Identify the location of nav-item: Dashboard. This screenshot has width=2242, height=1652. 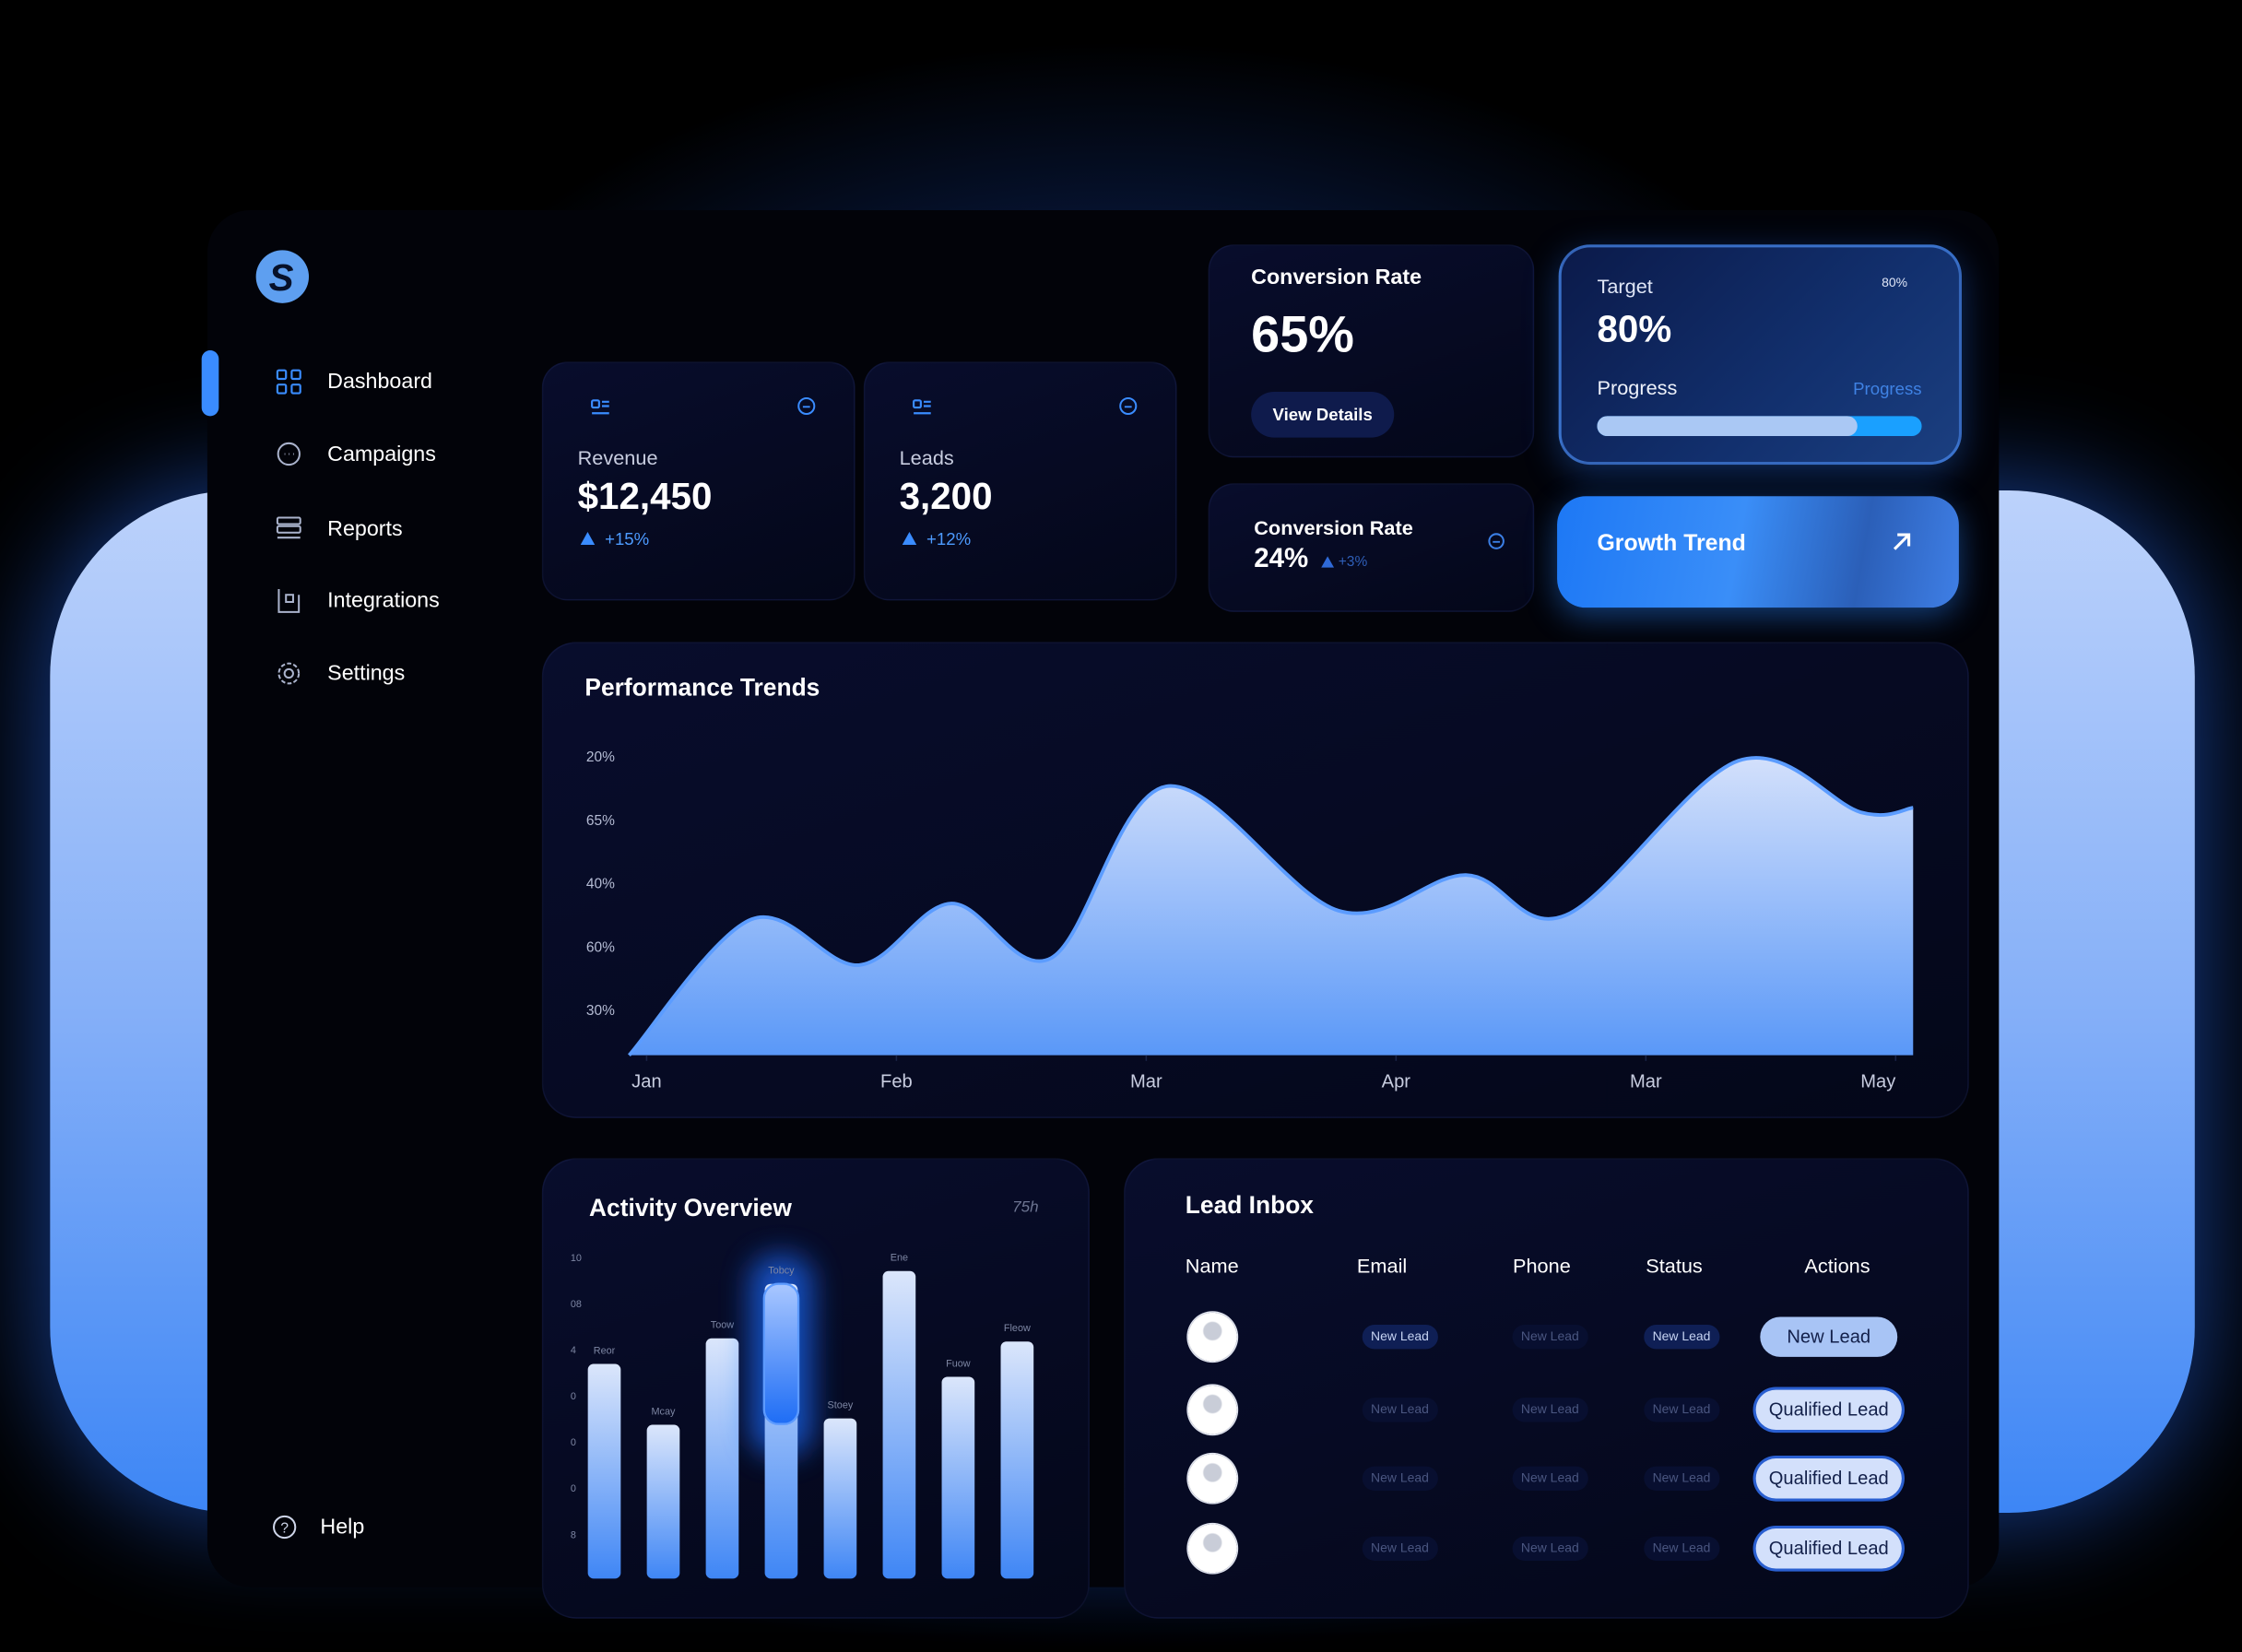
(380, 382).